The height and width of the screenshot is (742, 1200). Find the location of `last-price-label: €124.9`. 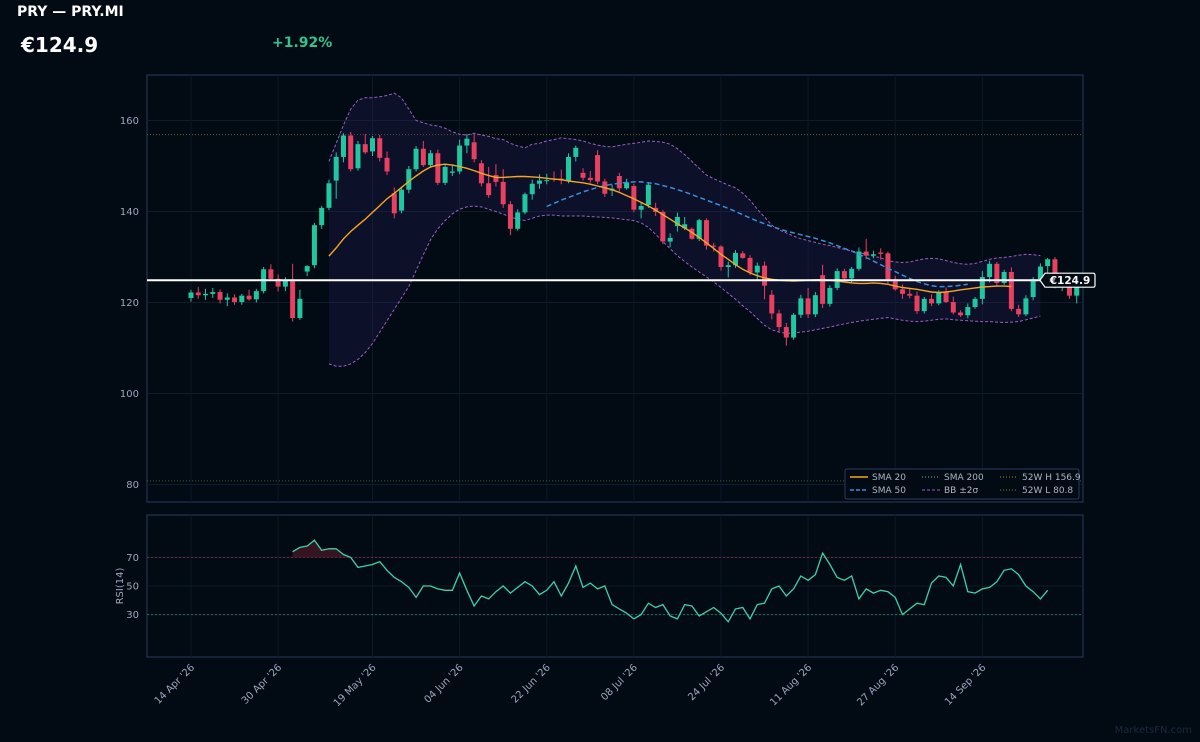

last-price-label: €124.9 is located at coordinates (1070, 281).